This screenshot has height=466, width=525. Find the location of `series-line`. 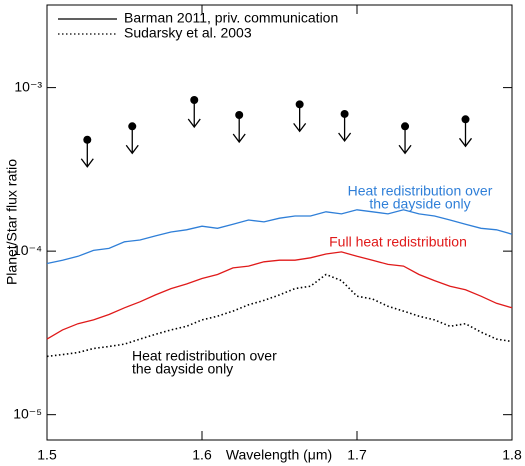

series-line is located at coordinates (279, 237).